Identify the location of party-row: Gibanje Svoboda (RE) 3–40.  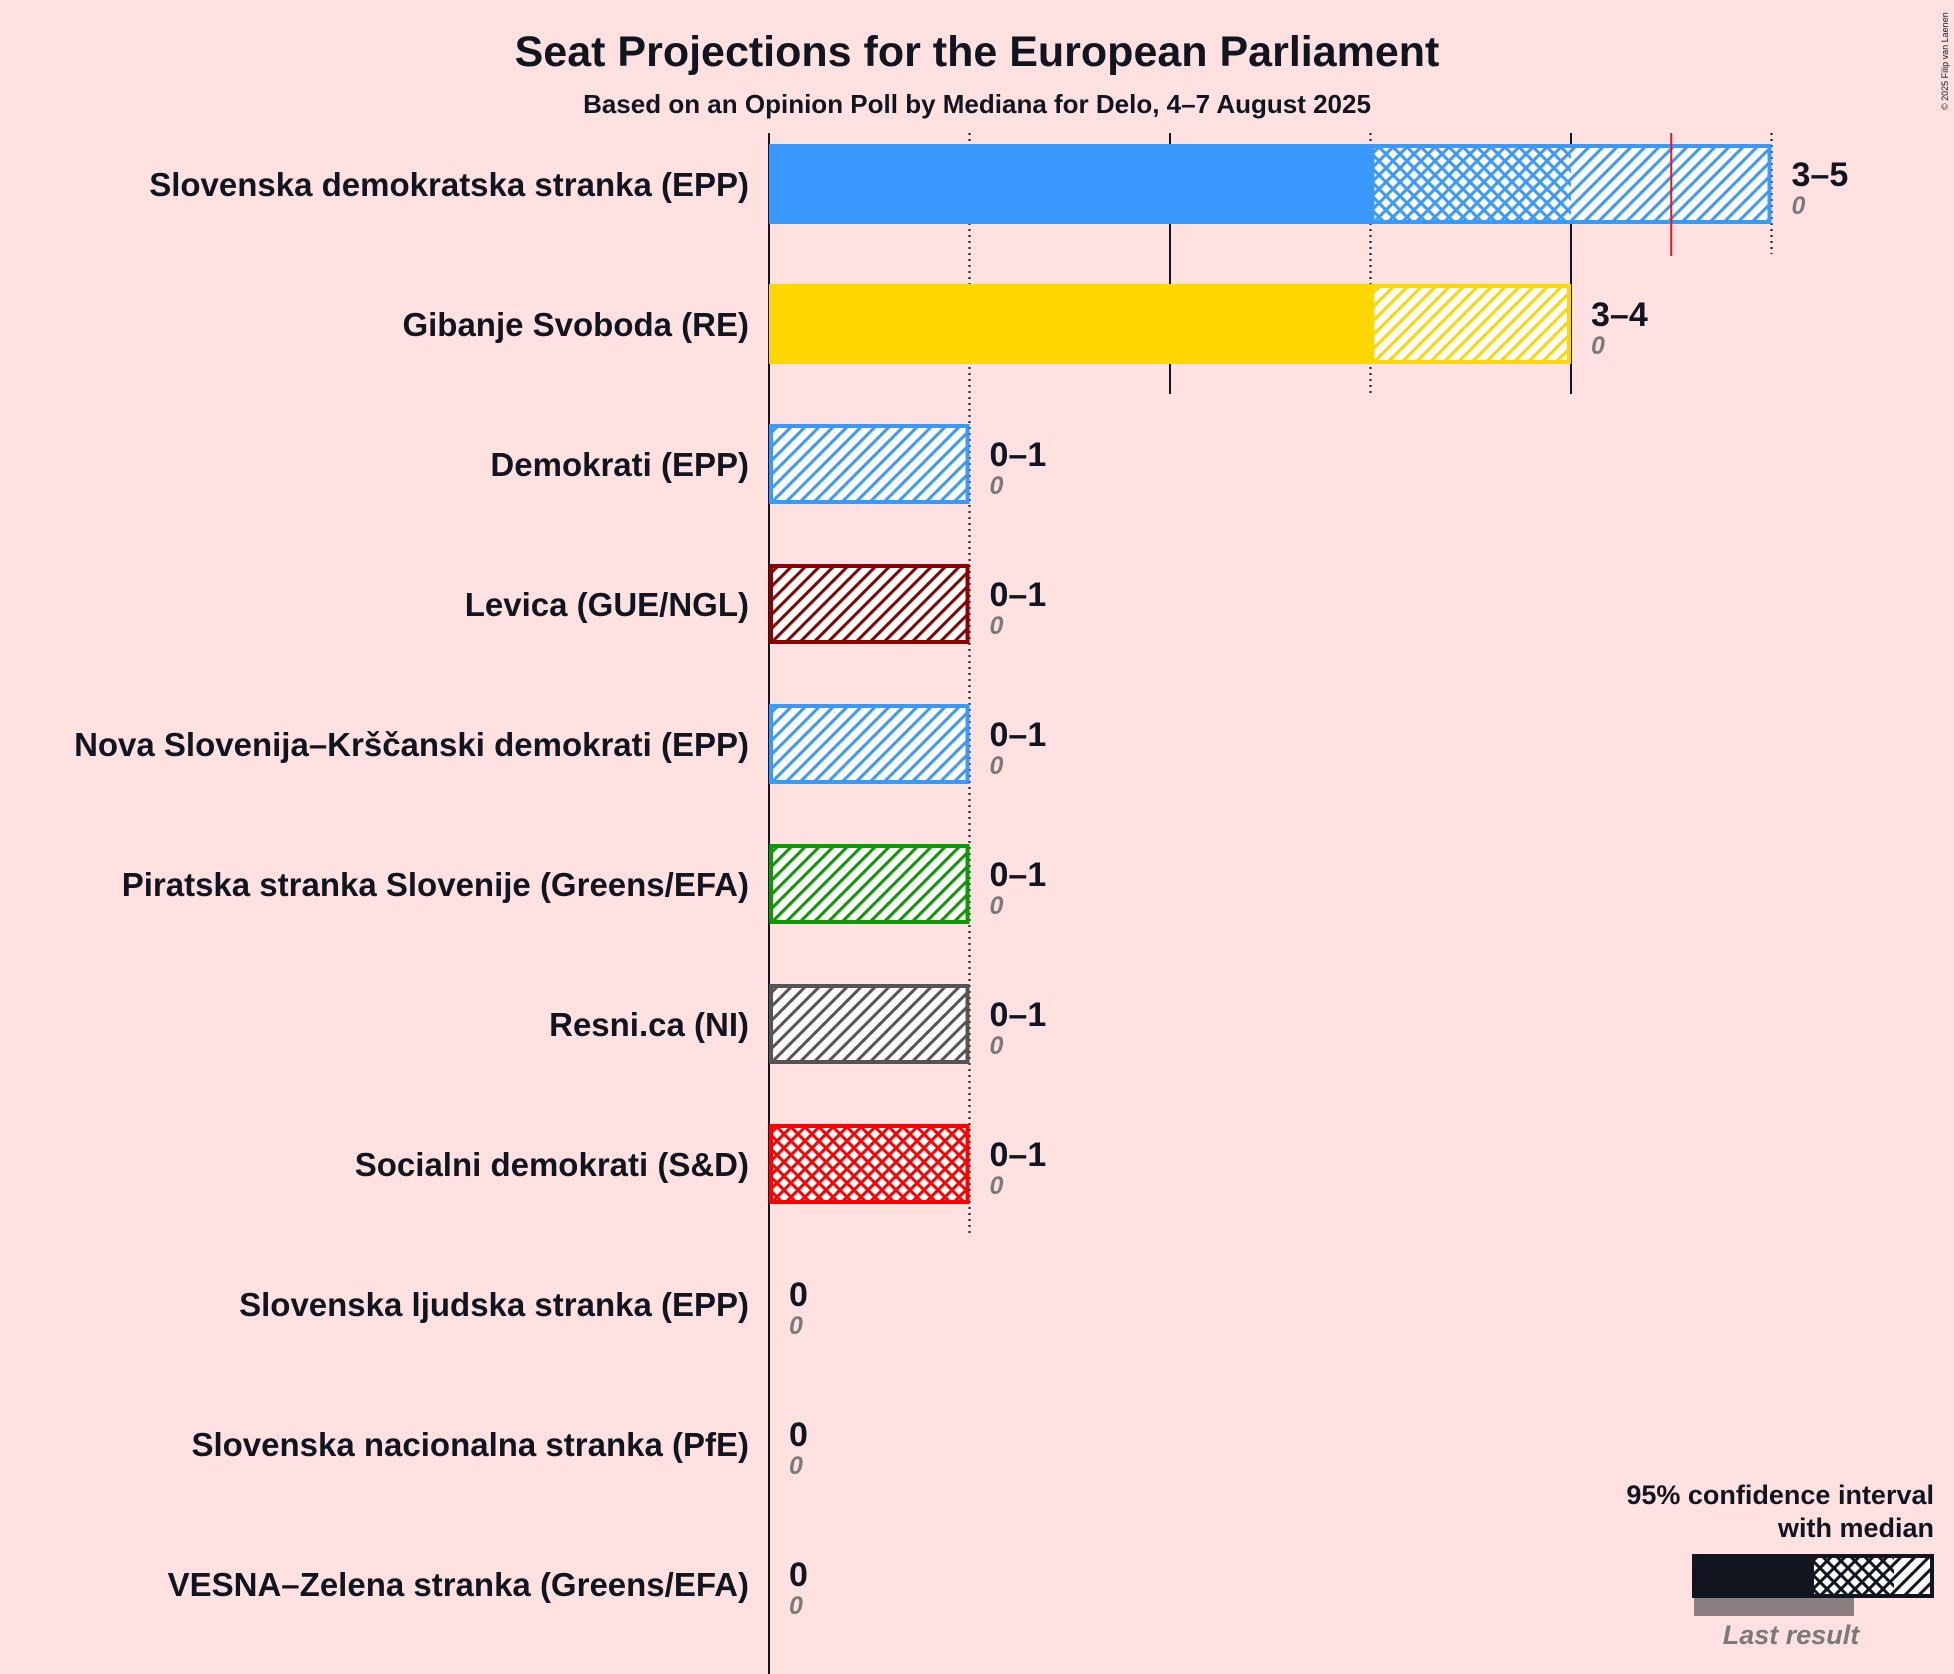
(1025, 324).